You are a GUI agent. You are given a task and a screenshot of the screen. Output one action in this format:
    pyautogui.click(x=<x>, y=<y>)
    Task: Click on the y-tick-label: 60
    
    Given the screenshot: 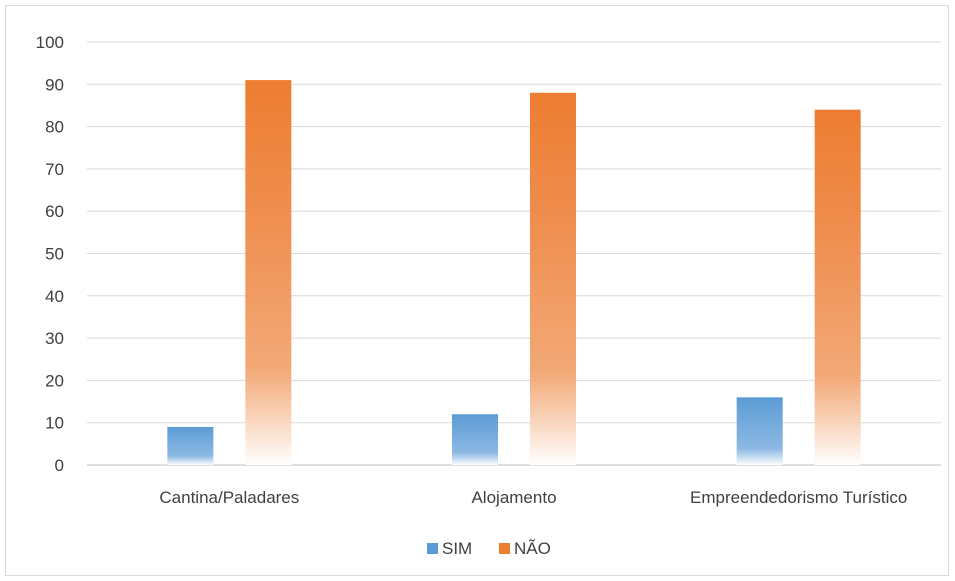 What is the action you would take?
    pyautogui.click(x=54, y=211)
    